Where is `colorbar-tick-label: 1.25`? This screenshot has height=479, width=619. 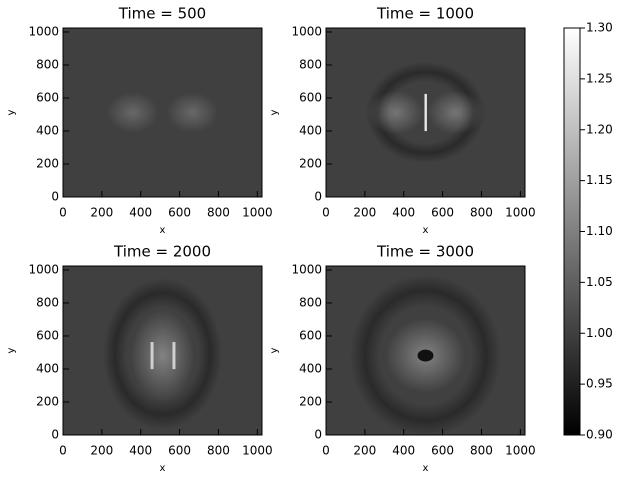 colorbar-tick-label: 1.25 is located at coordinates (599, 78).